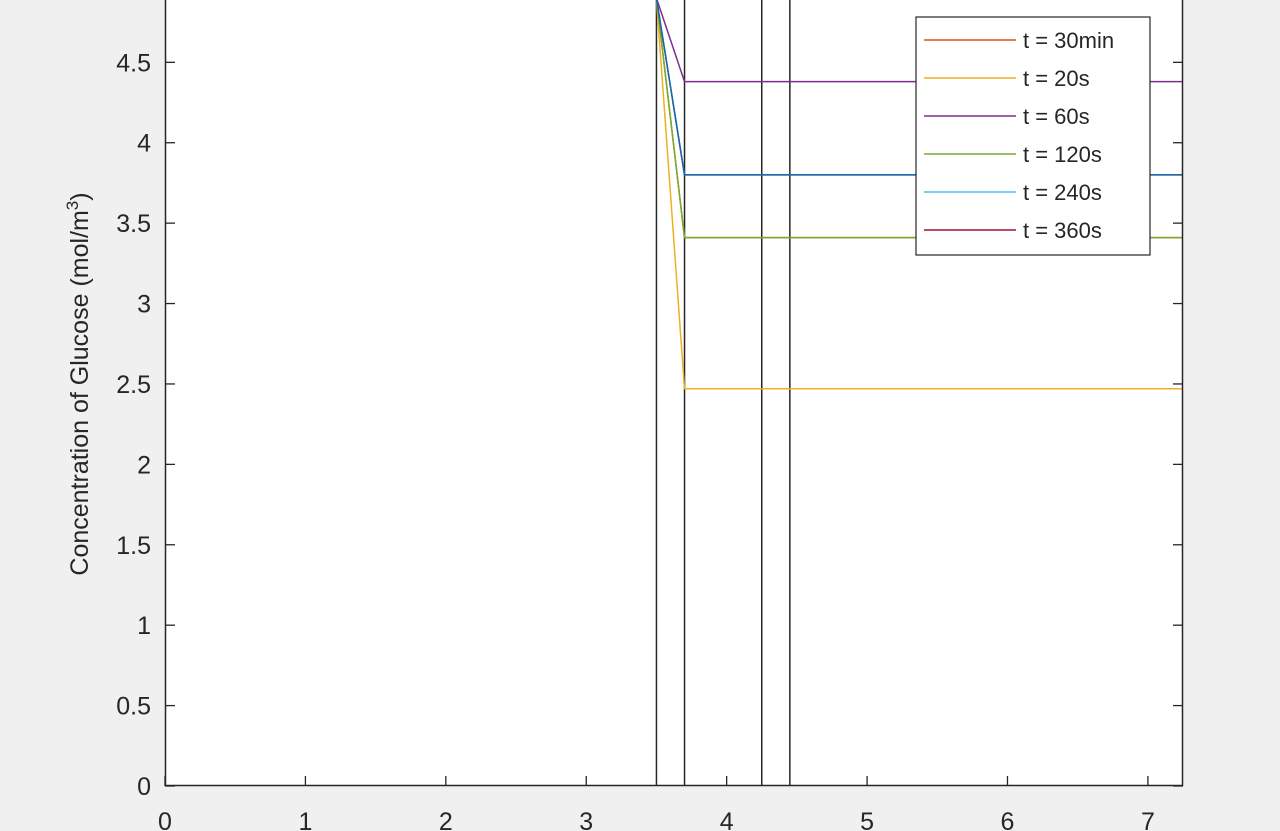 This screenshot has height=831, width=1280. Describe the element at coordinates (1148, 819) in the screenshot. I see `x-tick-label: 7` at that location.